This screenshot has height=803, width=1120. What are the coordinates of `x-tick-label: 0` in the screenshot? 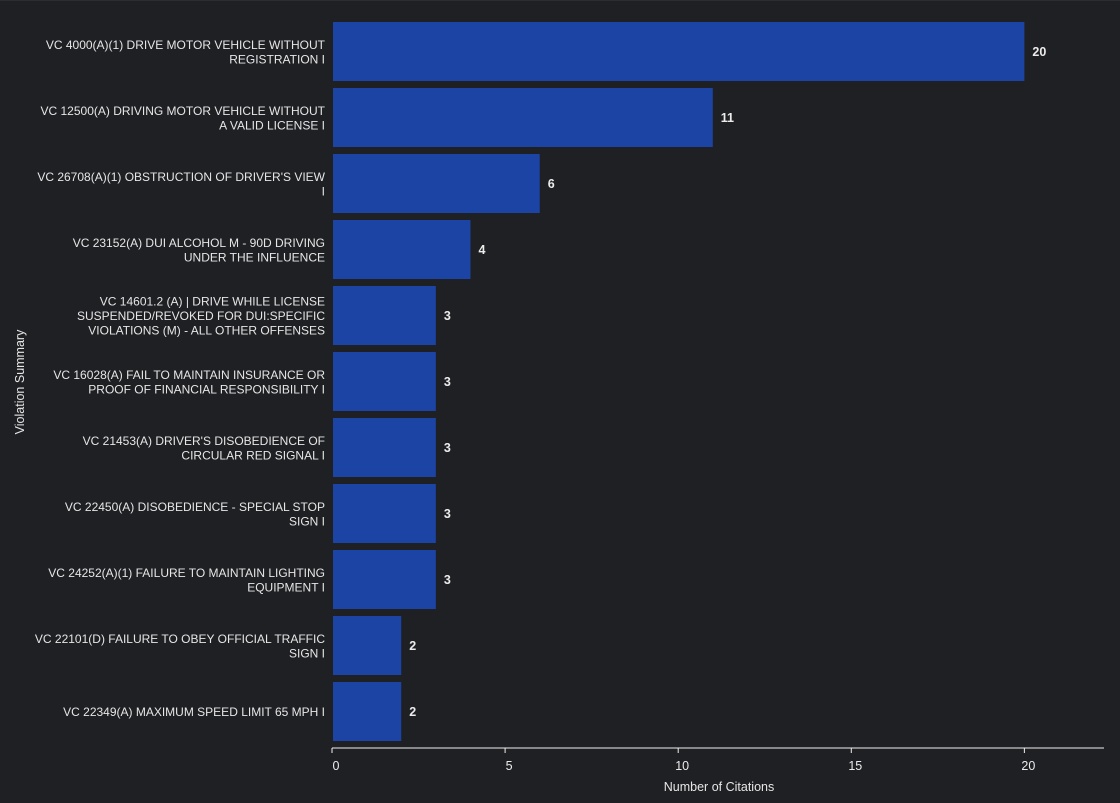 It's located at (336, 766).